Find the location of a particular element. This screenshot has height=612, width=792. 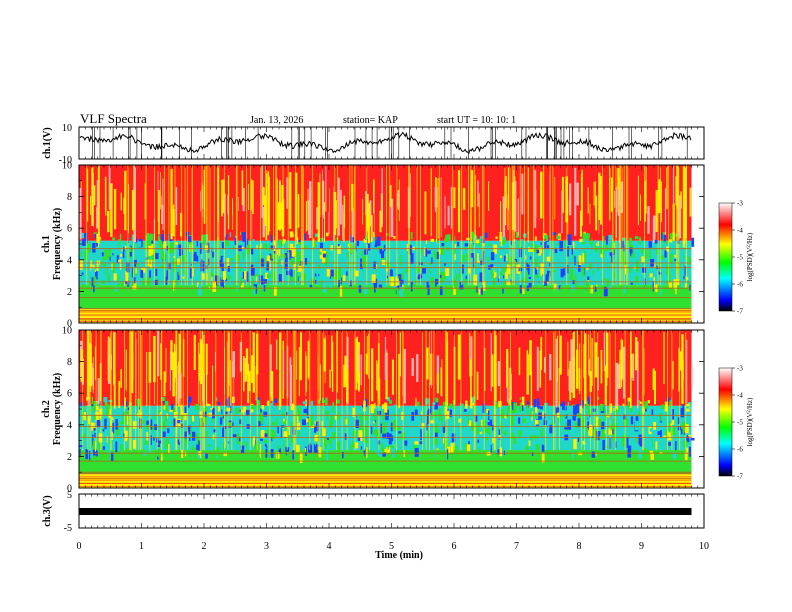

ch3-ytick-top: 5 is located at coordinates (69, 495).